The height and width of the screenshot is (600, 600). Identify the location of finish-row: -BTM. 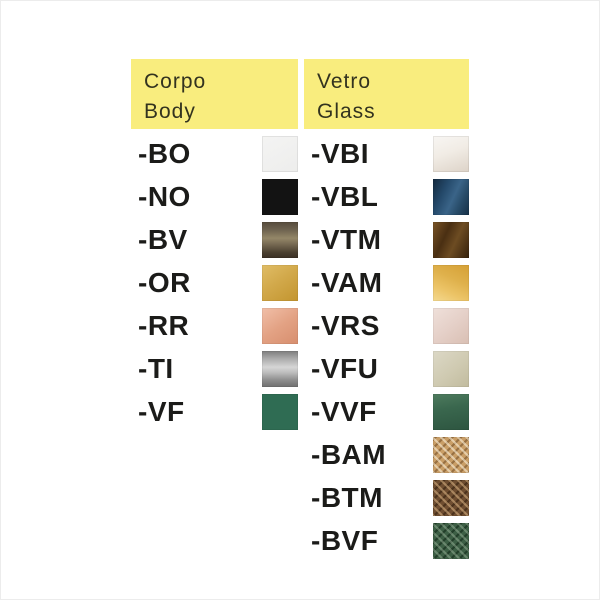
(386, 497).